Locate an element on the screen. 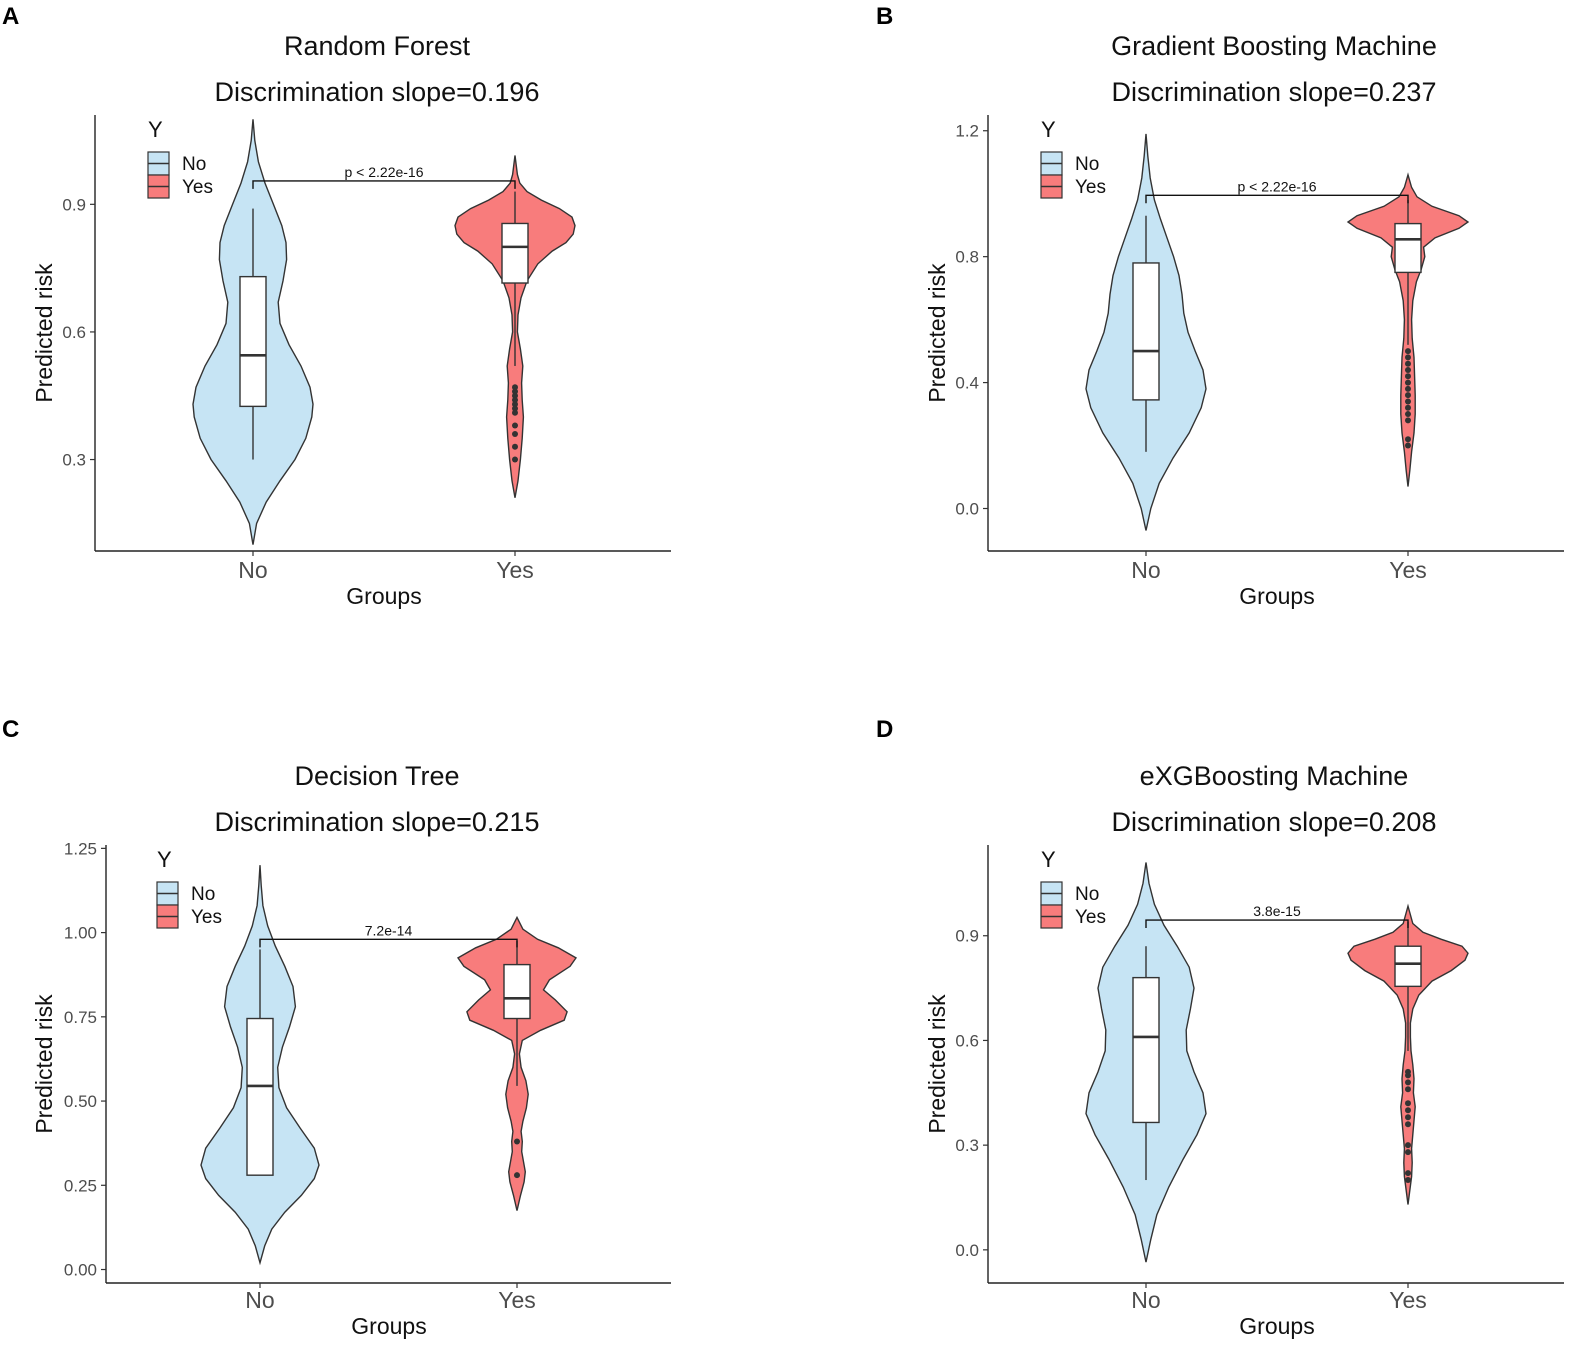 The height and width of the screenshot is (1345, 1573). y-tick-label: 0.8 is located at coordinates (967, 257).